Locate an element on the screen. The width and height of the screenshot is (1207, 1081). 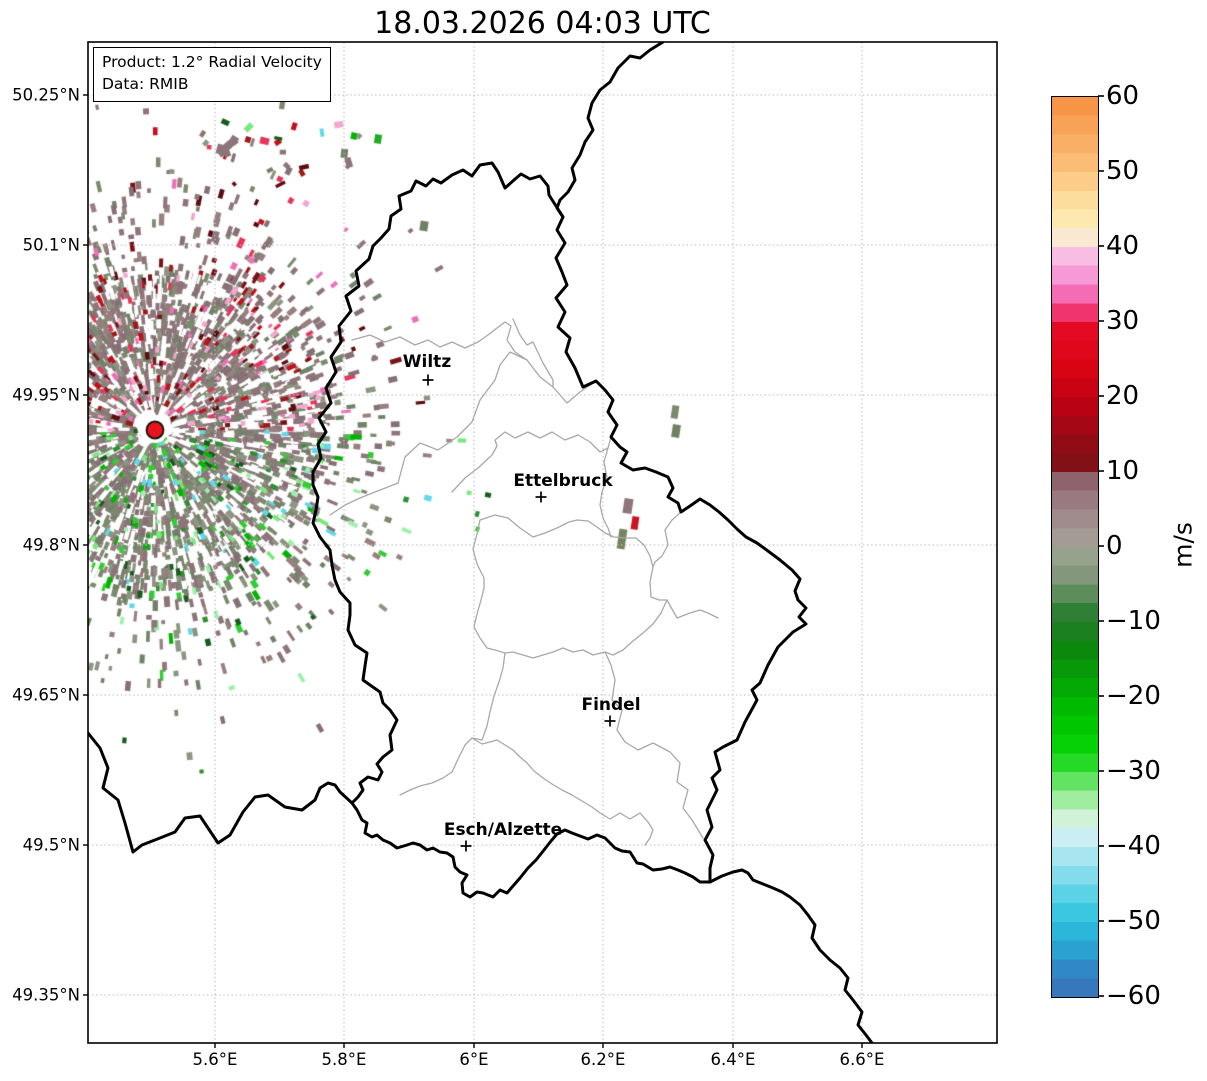
y-tick-label: 49.65°N is located at coordinates (46, 695).